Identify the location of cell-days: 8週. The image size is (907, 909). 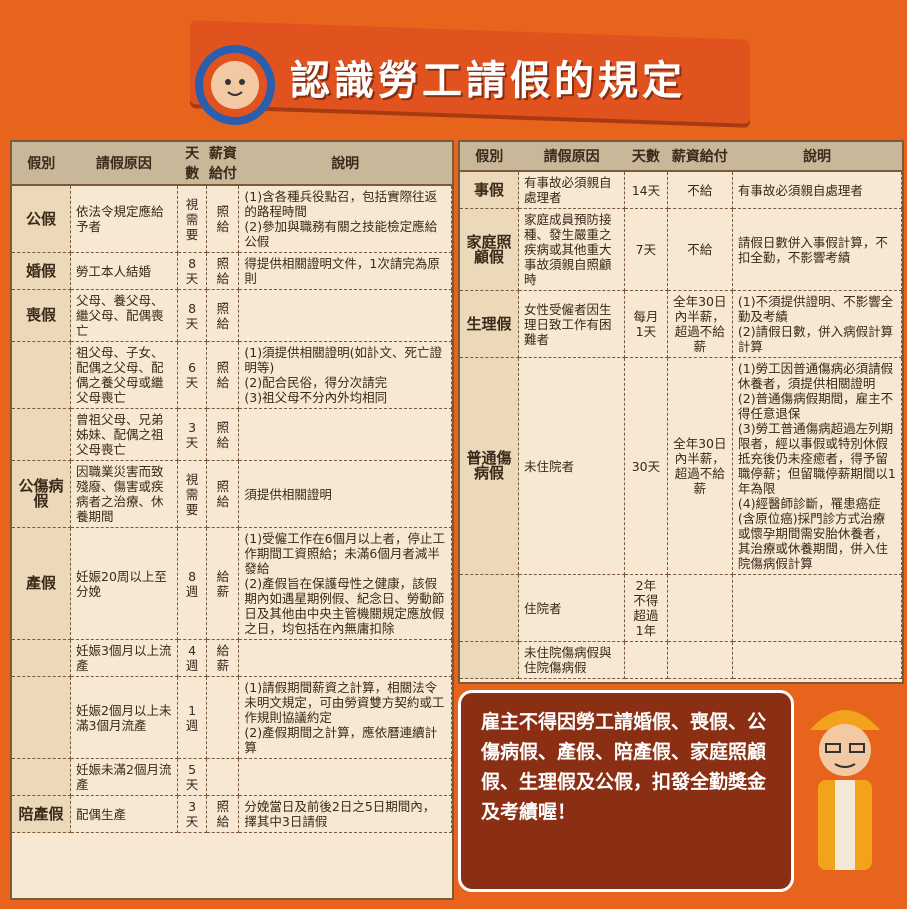
(192, 583).